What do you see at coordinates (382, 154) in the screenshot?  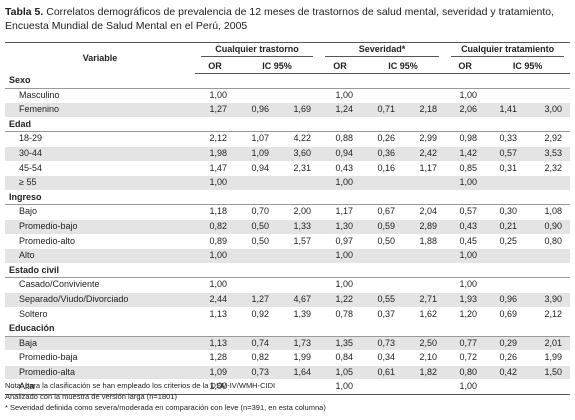 I see `cell: 0,36` at bounding box center [382, 154].